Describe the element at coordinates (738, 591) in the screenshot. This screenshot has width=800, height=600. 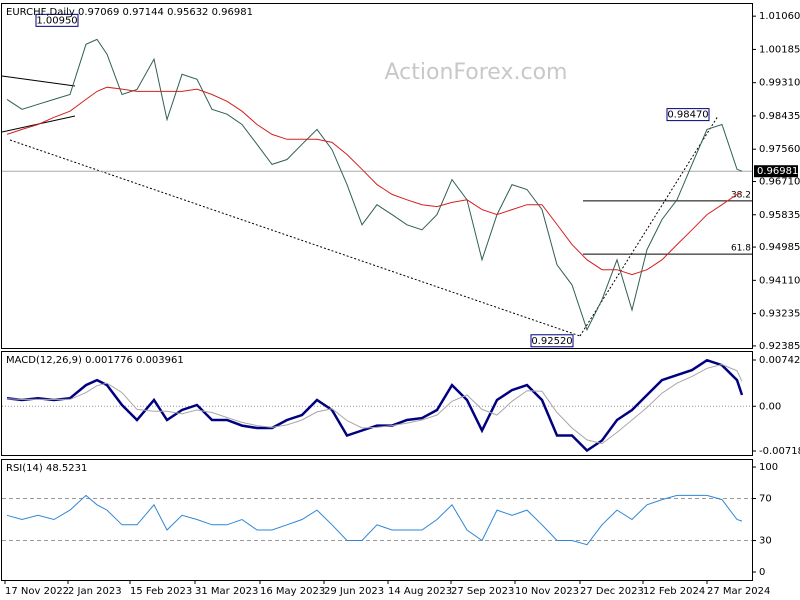
I see `x-tick-label: 27 Mar 2024` at that location.